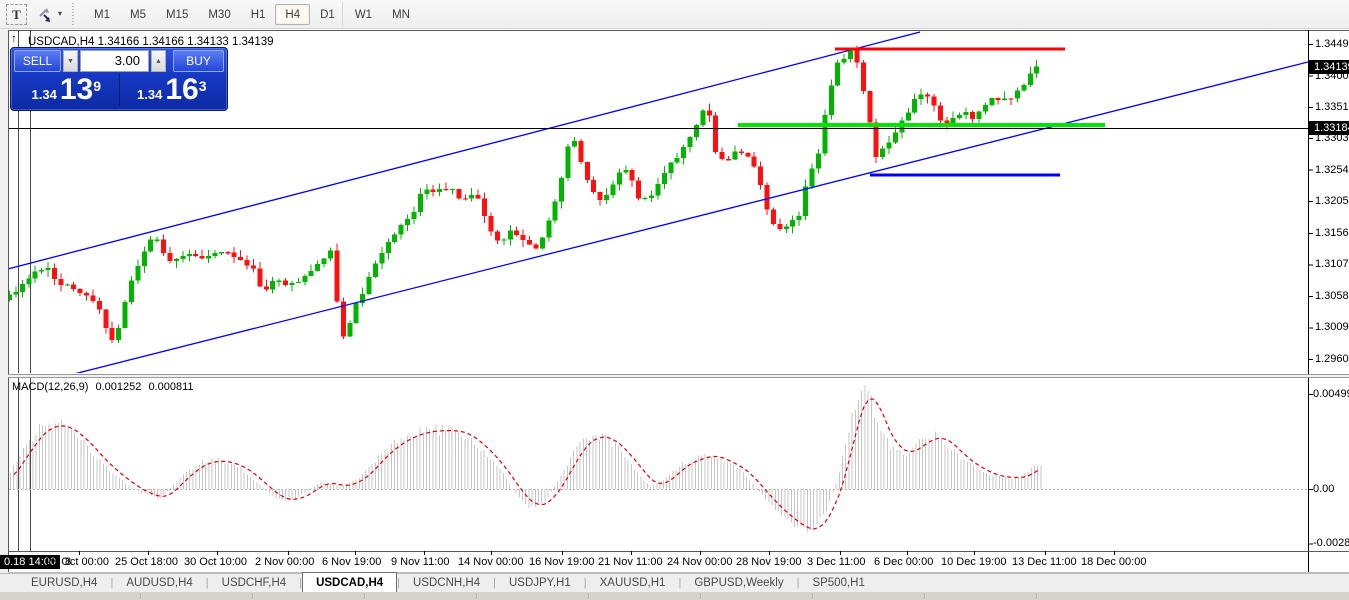 This screenshot has height=600, width=1349. What do you see at coordinates (1324, 489) in the screenshot?
I see `macd-axis-label: 0.00` at bounding box center [1324, 489].